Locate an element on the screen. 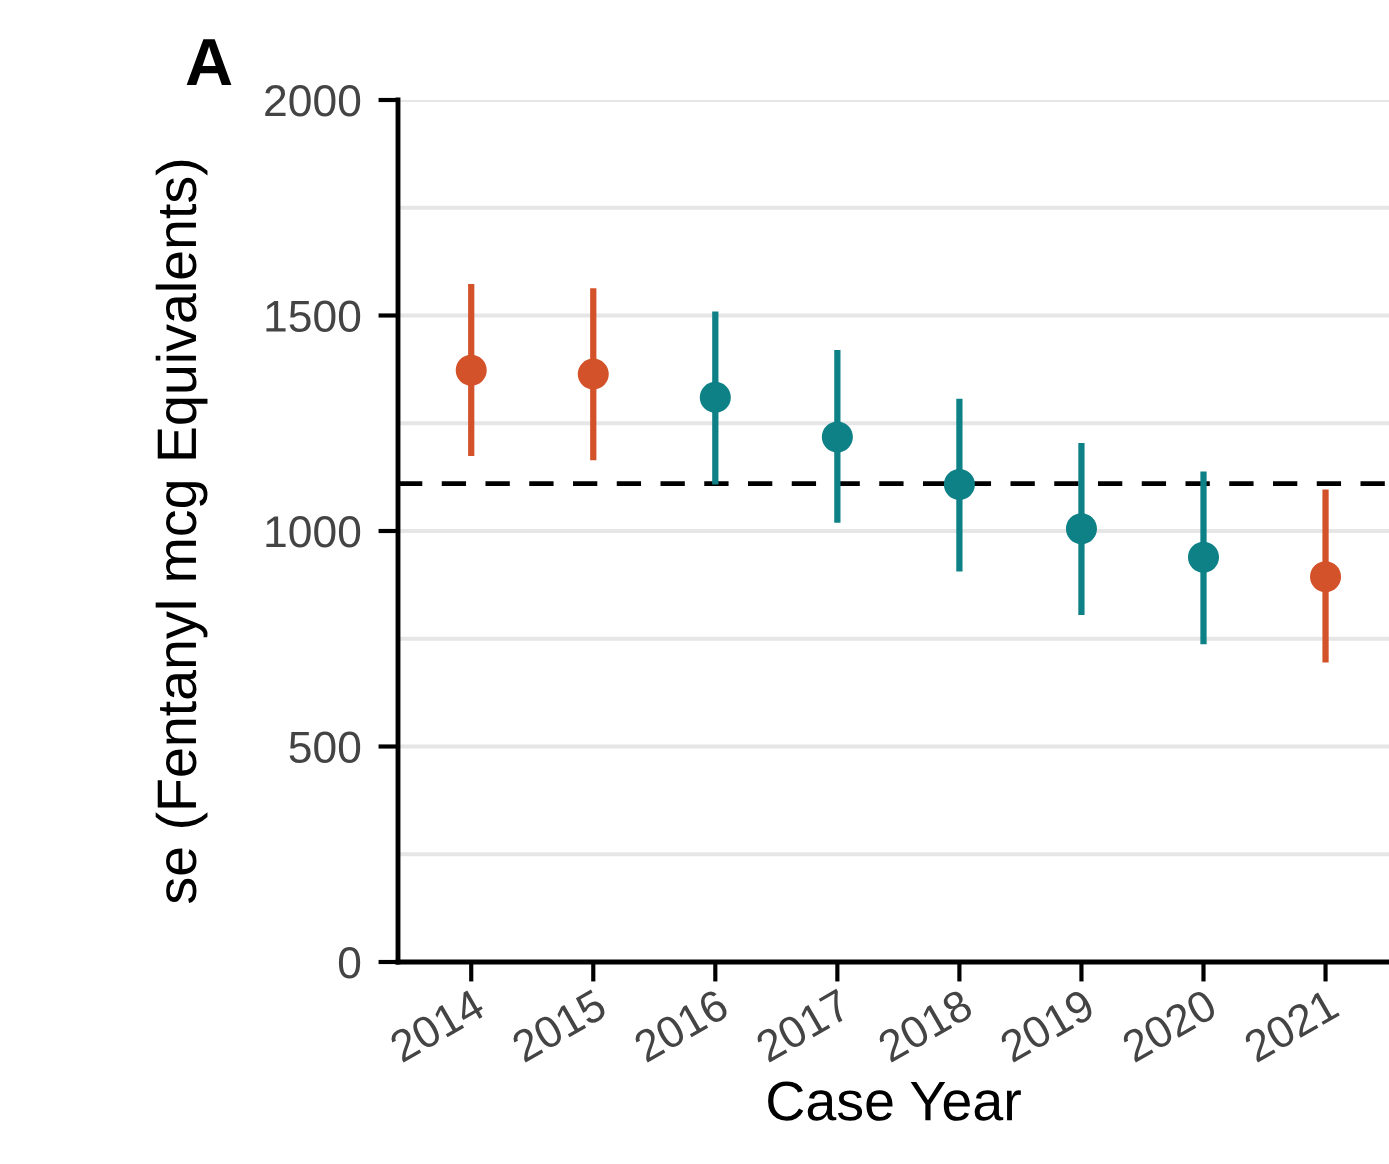  x-axis-title: Case Year is located at coordinates (894, 1101).